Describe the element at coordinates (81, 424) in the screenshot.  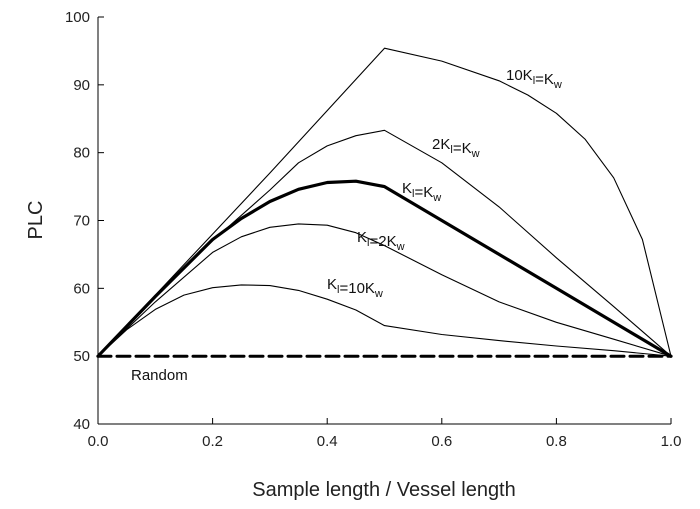
I see `y-tick-label: 40` at that location.